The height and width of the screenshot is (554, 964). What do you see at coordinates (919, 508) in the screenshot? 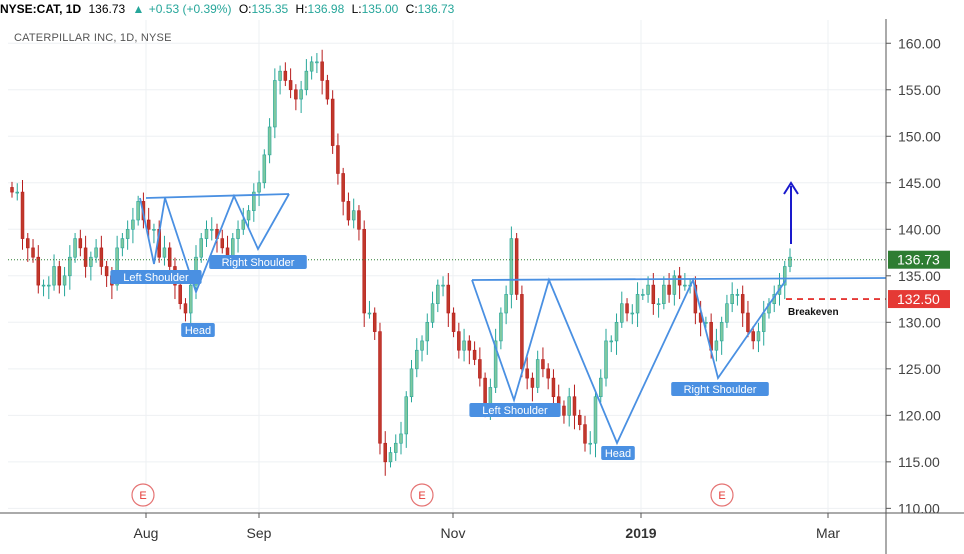
I see `y-tick-label: 110.00` at bounding box center [919, 508].